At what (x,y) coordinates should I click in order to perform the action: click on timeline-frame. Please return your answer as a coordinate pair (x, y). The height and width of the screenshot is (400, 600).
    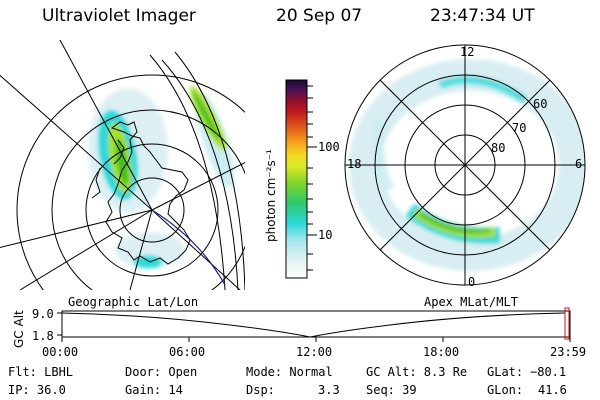
    Looking at the image, I should click on (316, 324).